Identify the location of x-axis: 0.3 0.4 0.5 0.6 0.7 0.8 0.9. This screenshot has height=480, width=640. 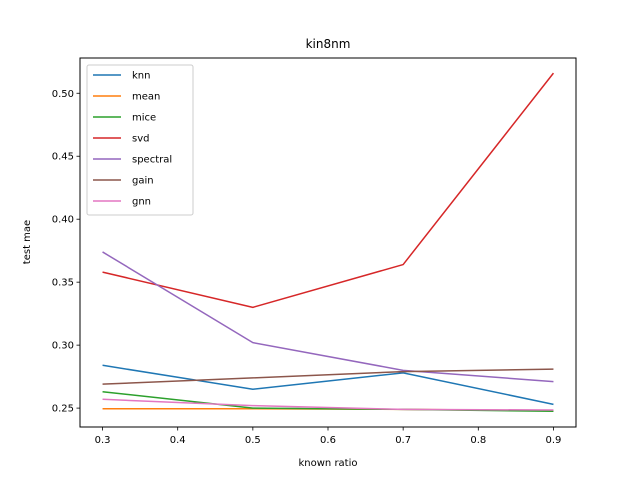
(328, 436).